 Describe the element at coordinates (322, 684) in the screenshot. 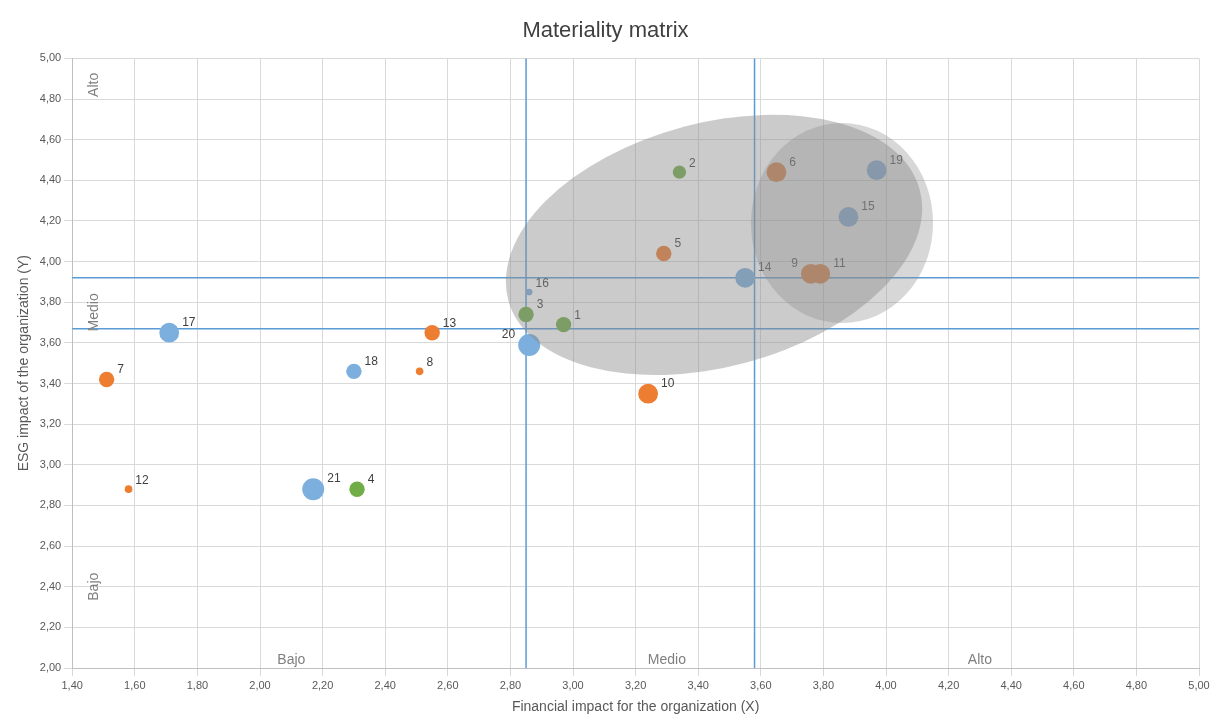

I see `x-tick-label: 2,20` at that location.